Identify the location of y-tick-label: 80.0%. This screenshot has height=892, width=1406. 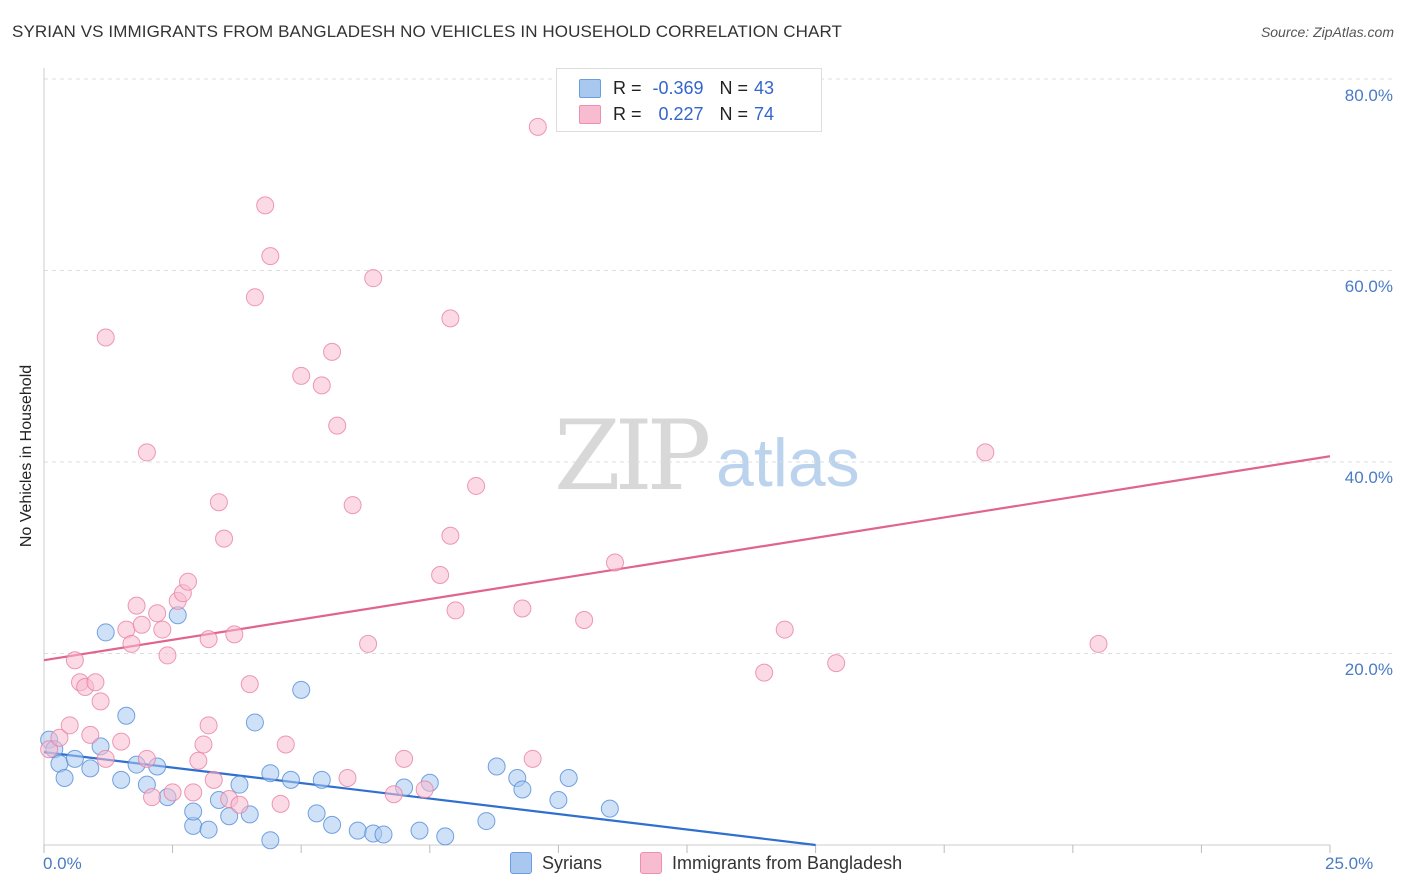
(1368, 95).